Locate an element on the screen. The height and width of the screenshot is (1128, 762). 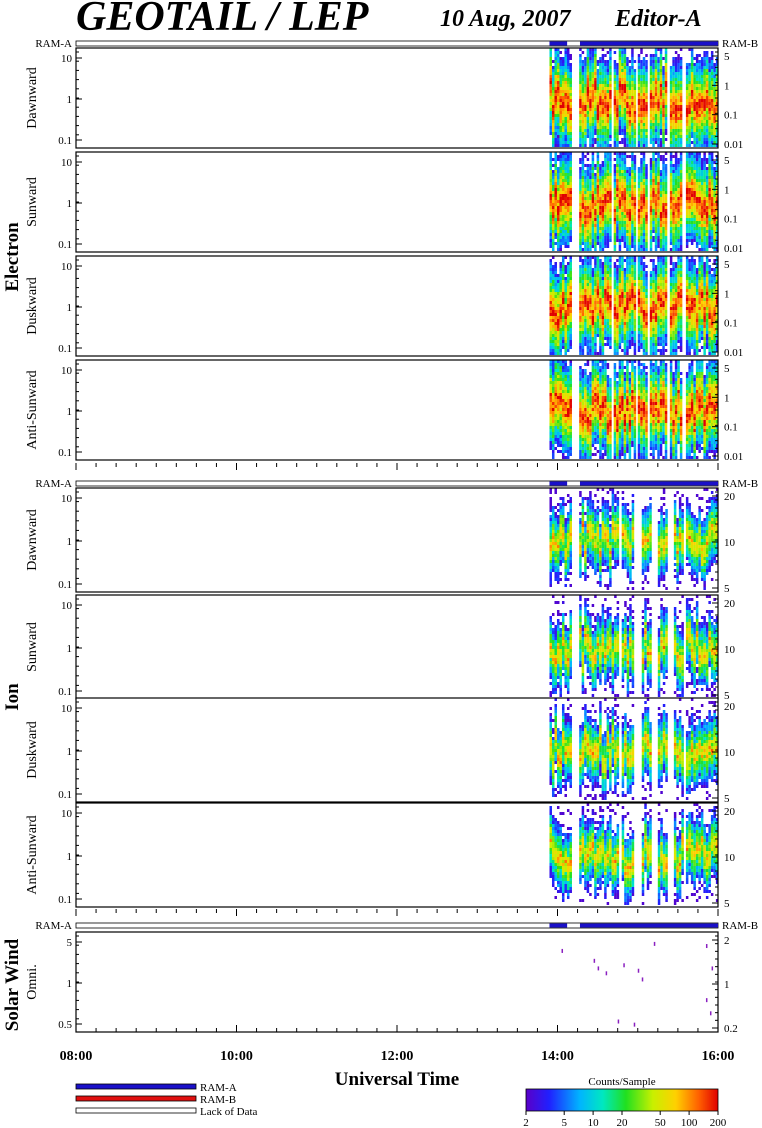
electron-group-label: Electron is located at coordinates (12, 257).